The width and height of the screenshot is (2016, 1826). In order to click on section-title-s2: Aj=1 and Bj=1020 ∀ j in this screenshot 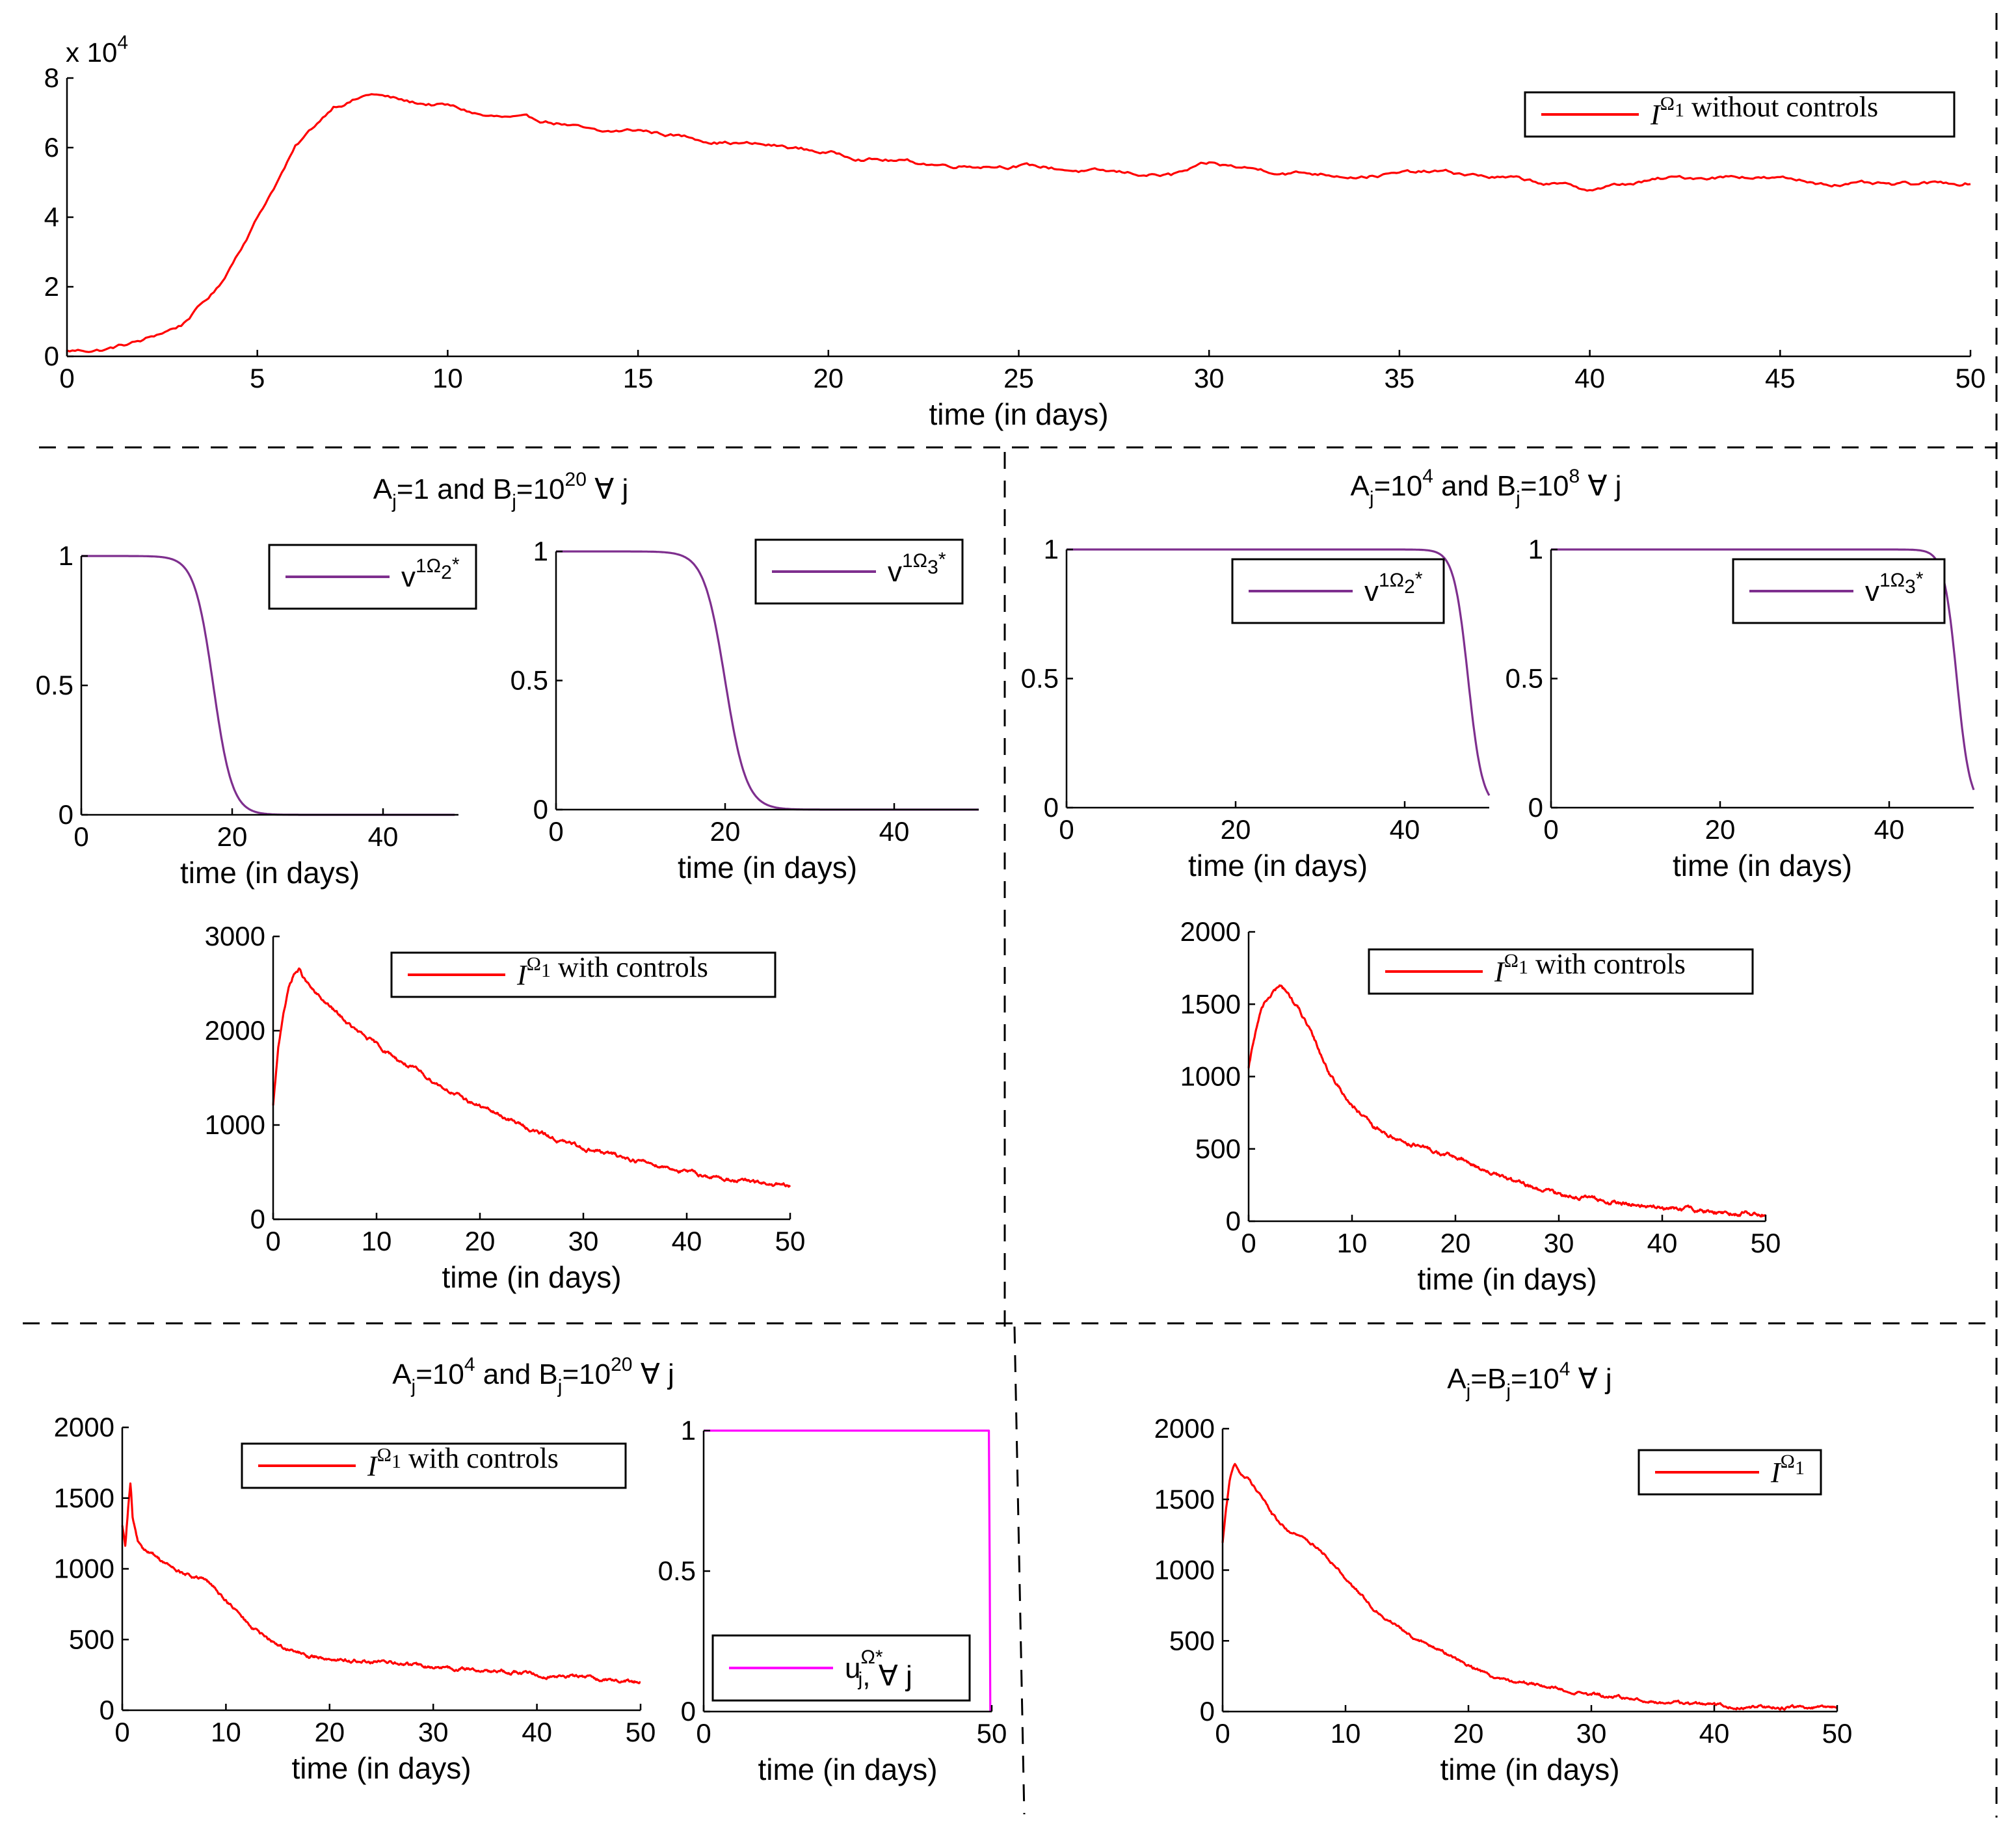, I will do `click(500, 490)`.